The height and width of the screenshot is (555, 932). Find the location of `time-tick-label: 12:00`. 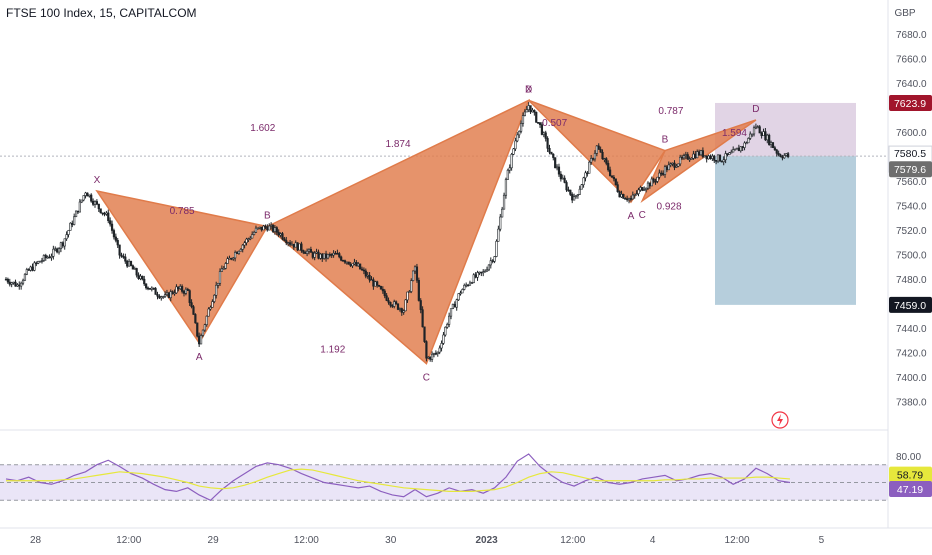

time-tick-label: 12:00 is located at coordinates (306, 540).